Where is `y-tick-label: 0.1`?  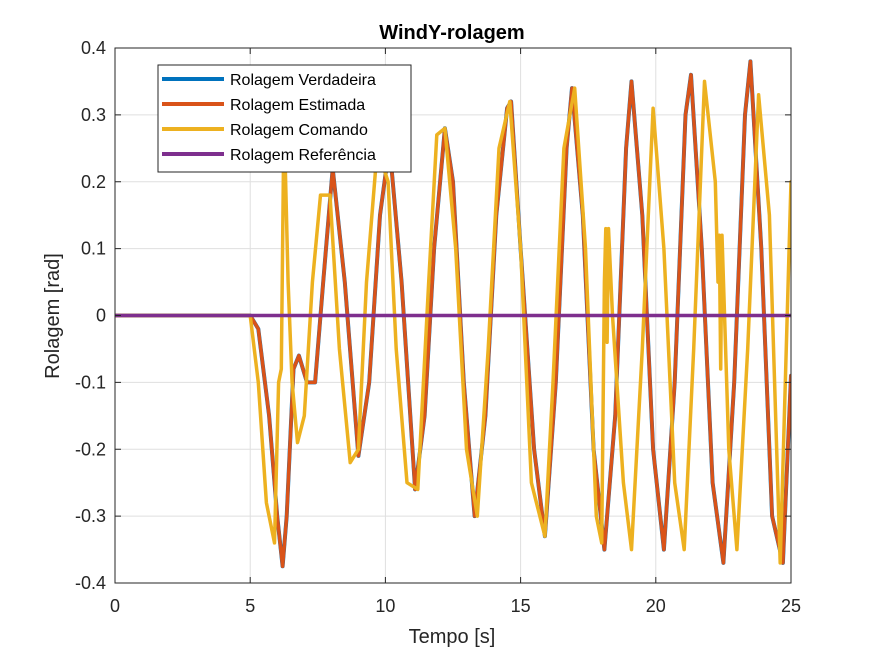
y-tick-label: 0.1 is located at coordinates (93, 249).